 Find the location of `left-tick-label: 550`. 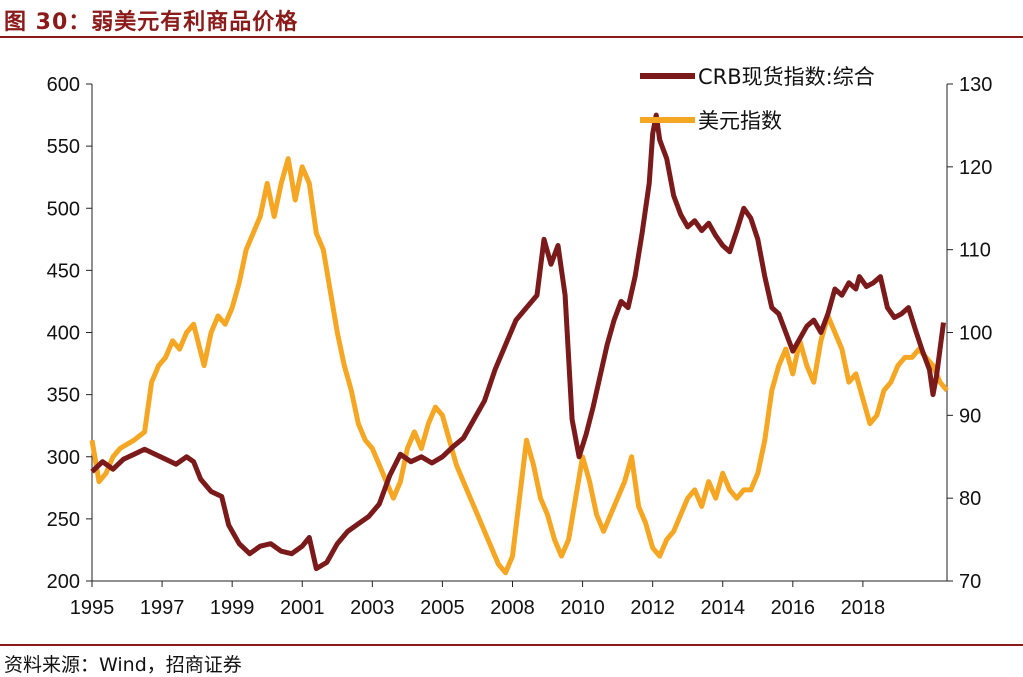

left-tick-label: 550 is located at coordinates (63, 147).